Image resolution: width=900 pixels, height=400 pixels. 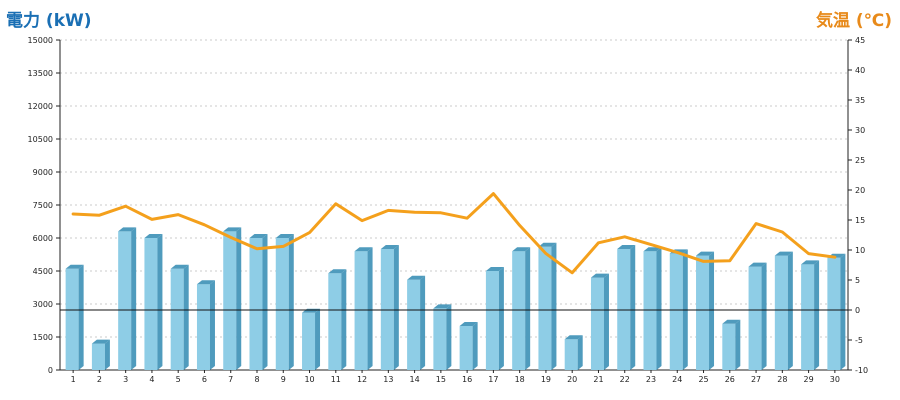 What do you see at coordinates (43, 337) in the screenshot?
I see `left-tick-label: 1500` at bounding box center [43, 337].